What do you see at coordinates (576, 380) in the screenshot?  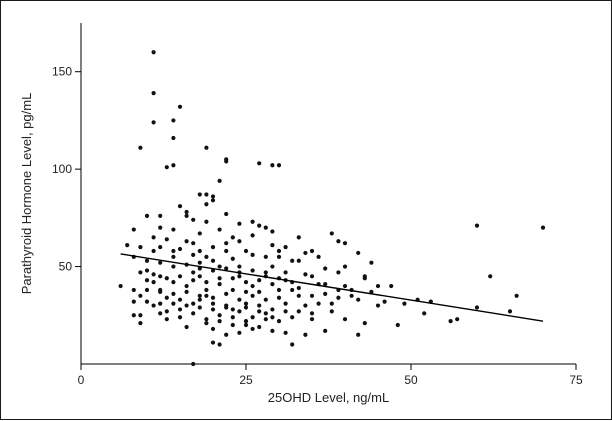 I see `x-tick-label: 75` at bounding box center [576, 380].